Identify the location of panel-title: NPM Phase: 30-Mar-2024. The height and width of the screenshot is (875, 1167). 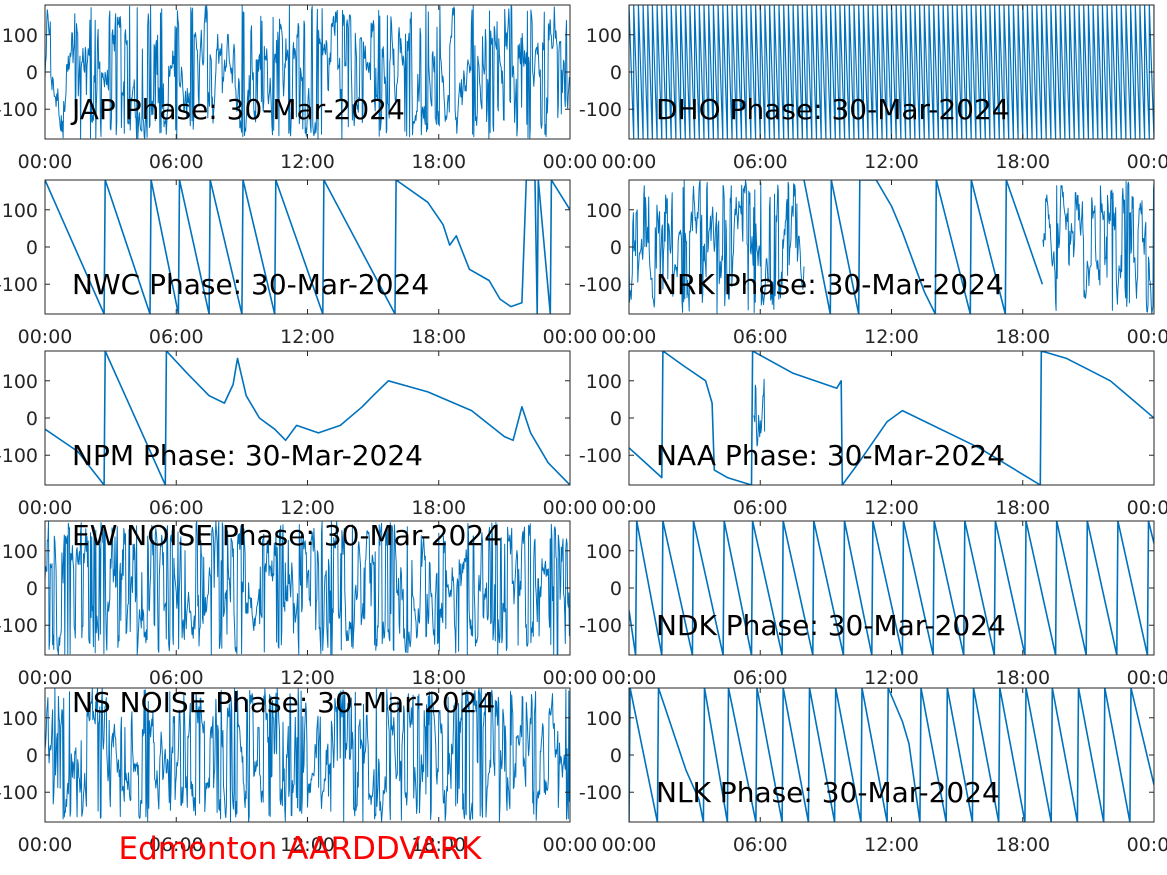
(247, 455).